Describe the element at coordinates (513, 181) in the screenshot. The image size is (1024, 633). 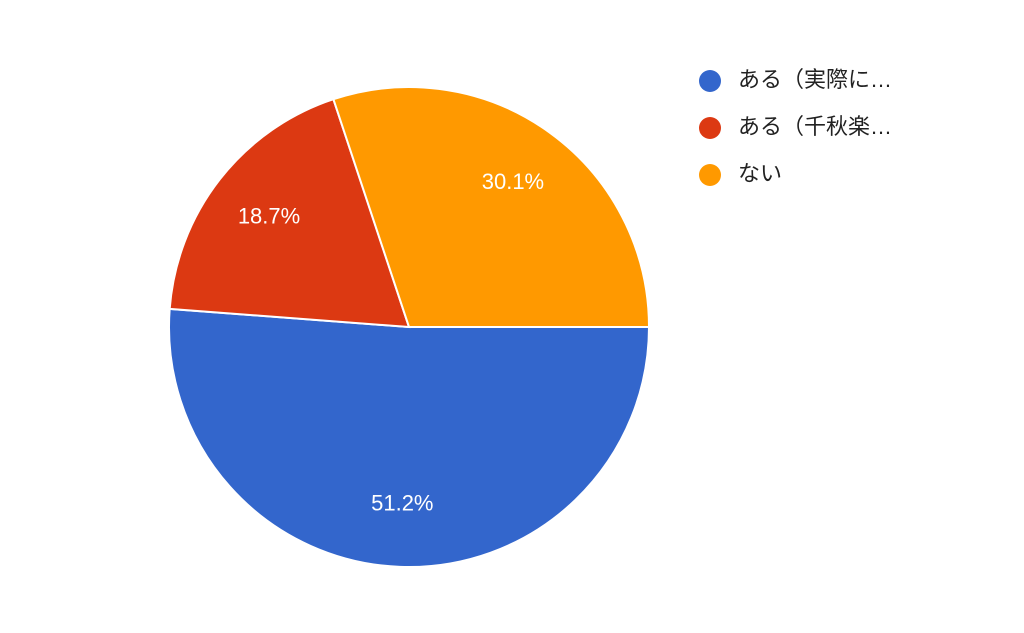
I see `slice-label: 30.1%` at that location.